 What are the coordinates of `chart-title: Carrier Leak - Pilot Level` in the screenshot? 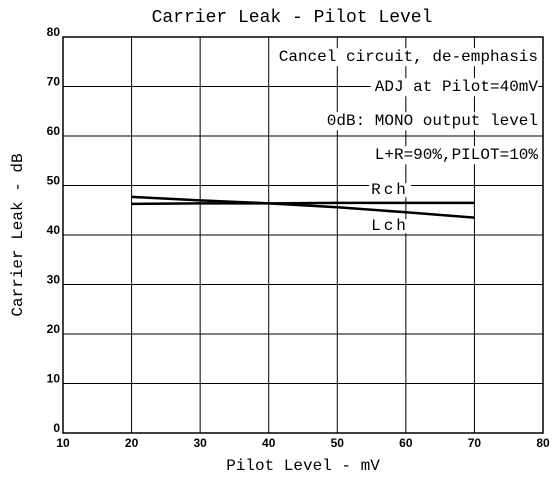 It's located at (292, 18).